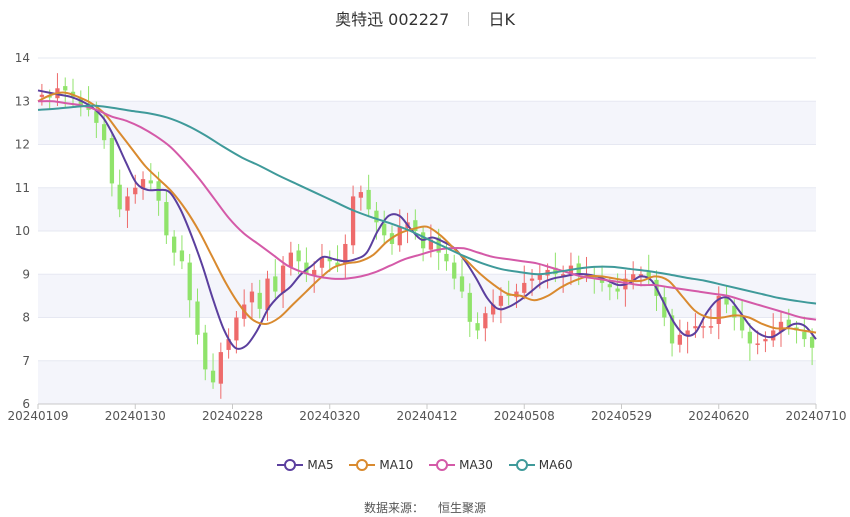 The height and width of the screenshot is (517, 850). What do you see at coordinates (320, 465) in the screenshot?
I see `legend-label-ma5: MA5` at bounding box center [320, 465].